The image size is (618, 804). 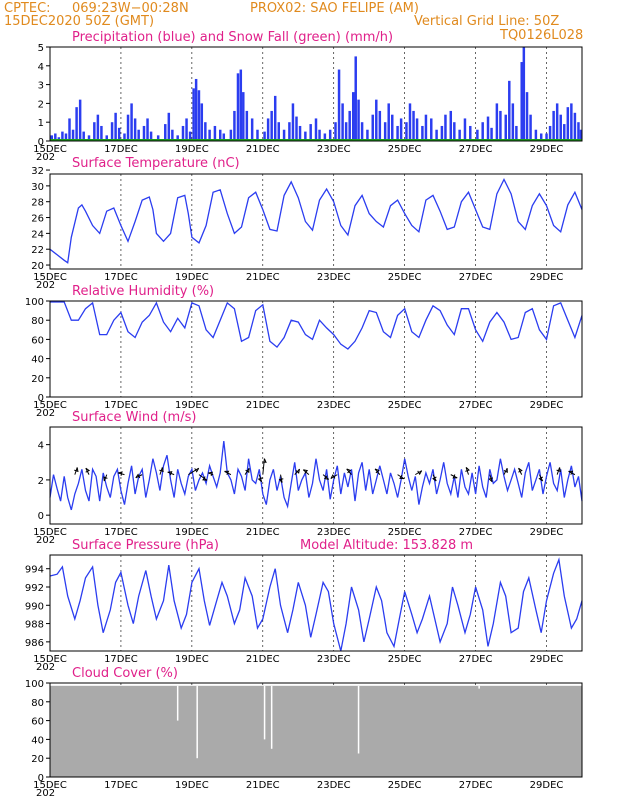 What do you see at coordinates (45, 157) in the screenshot?
I see `x-year-label: 202` at bounding box center [45, 157].